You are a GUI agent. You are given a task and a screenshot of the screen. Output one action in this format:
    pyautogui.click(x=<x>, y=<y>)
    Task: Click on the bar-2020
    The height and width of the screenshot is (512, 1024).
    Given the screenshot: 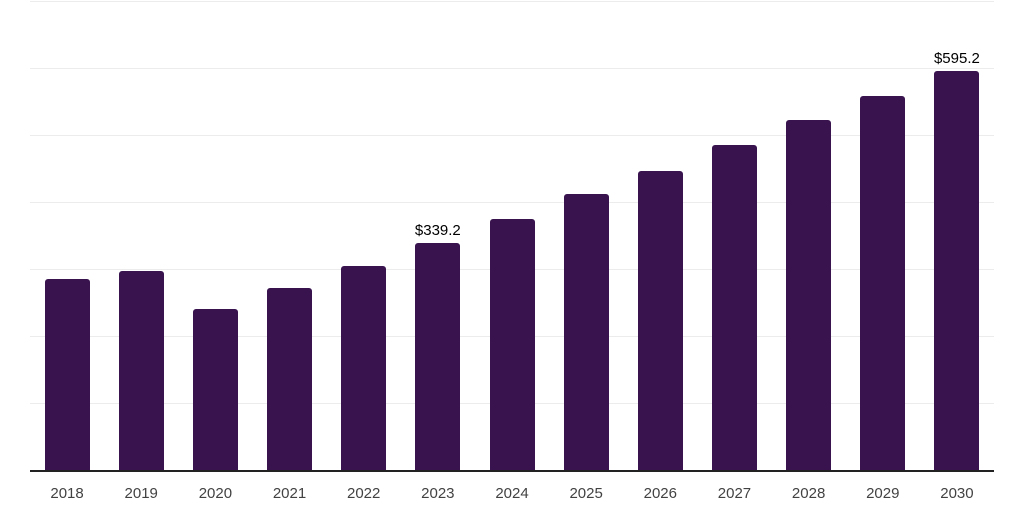 What is the action you would take?
    pyautogui.click(x=215, y=389)
    